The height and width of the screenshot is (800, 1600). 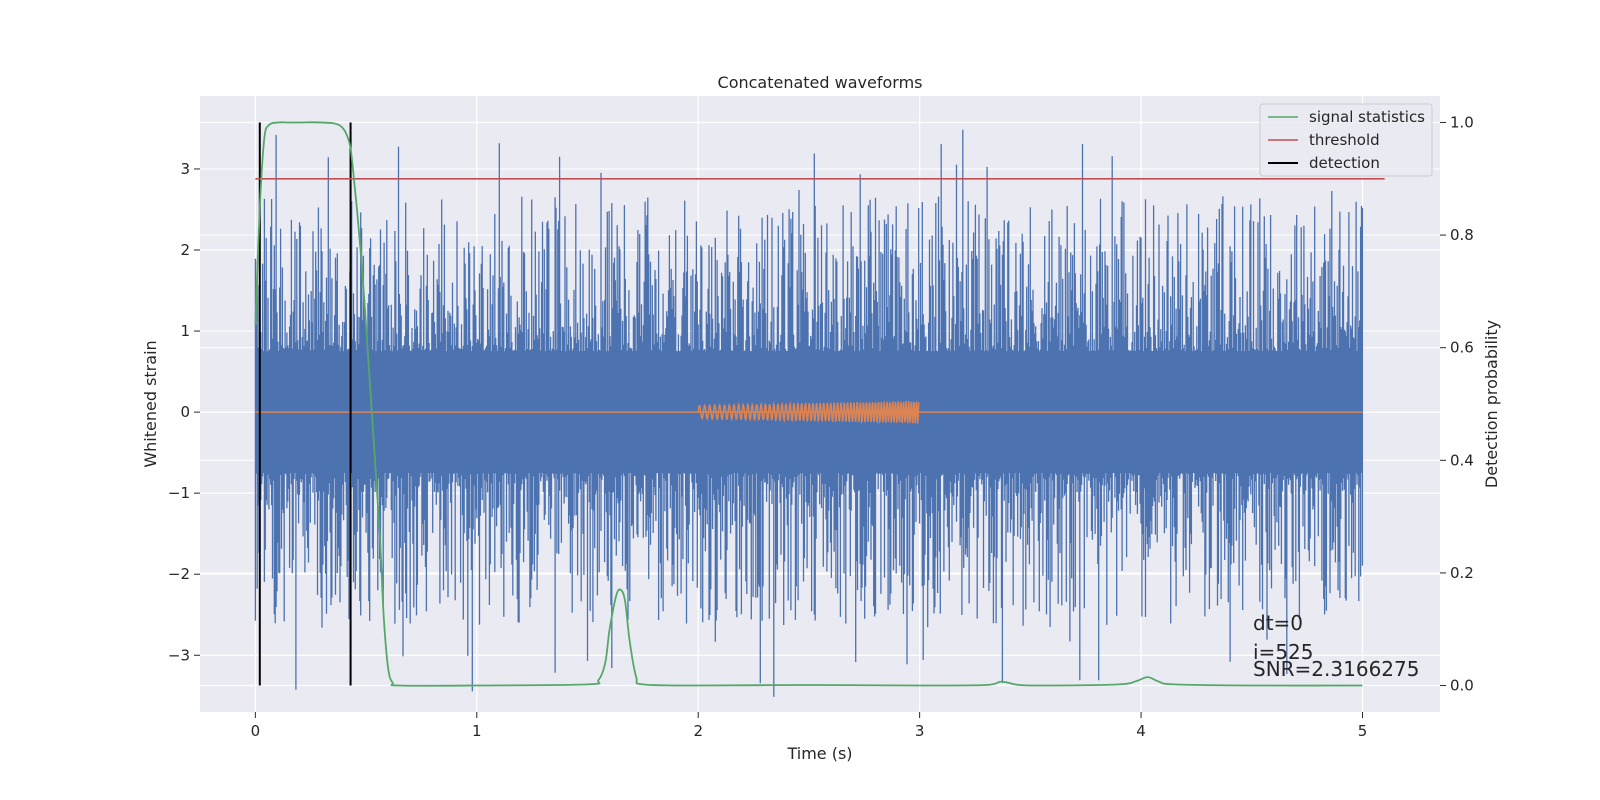 What do you see at coordinates (698, 731) in the screenshot?
I see `x-tick-label: 2` at bounding box center [698, 731].